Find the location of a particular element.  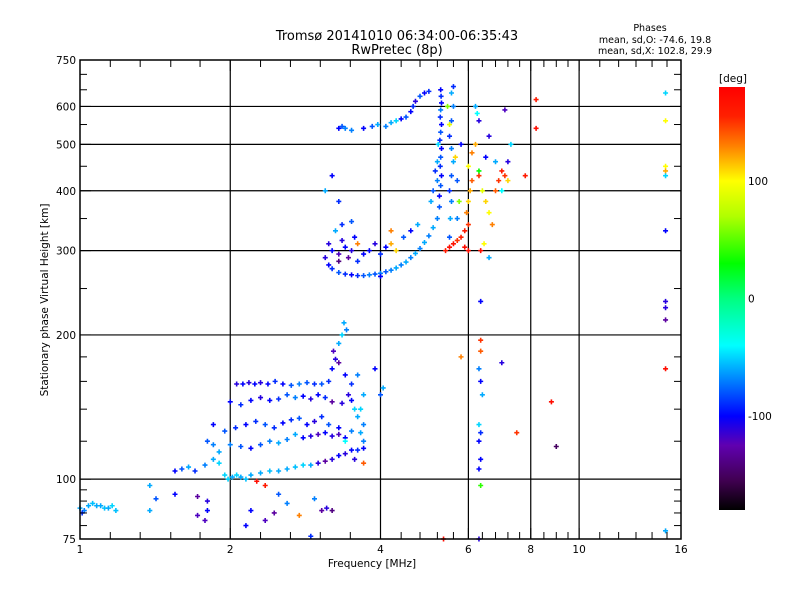

colorbar-tick-label: 0 is located at coordinates (751, 300).